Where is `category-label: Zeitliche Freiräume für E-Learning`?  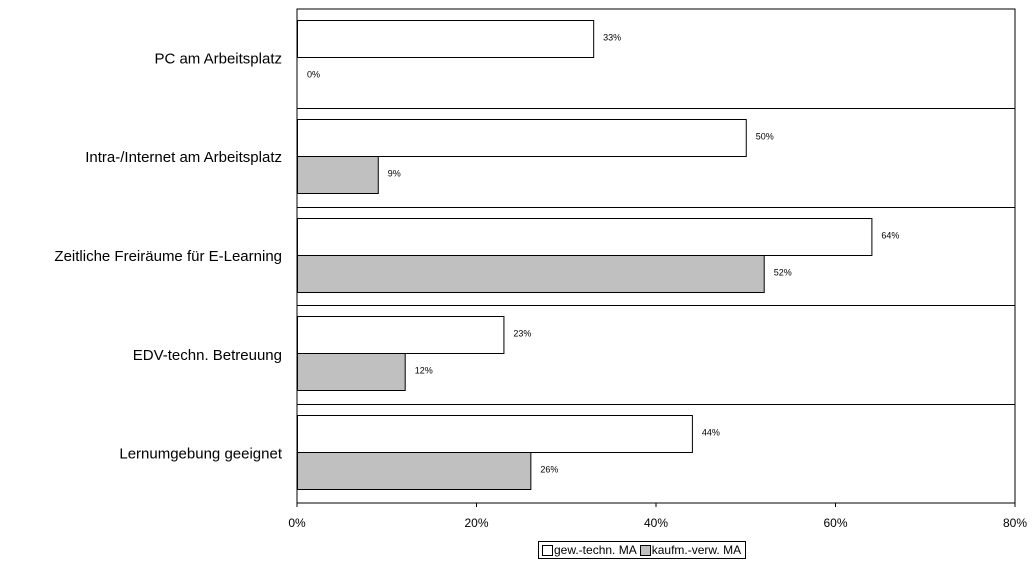
category-label: Zeitliche Freiräume für E-Learning is located at coordinates (168, 256).